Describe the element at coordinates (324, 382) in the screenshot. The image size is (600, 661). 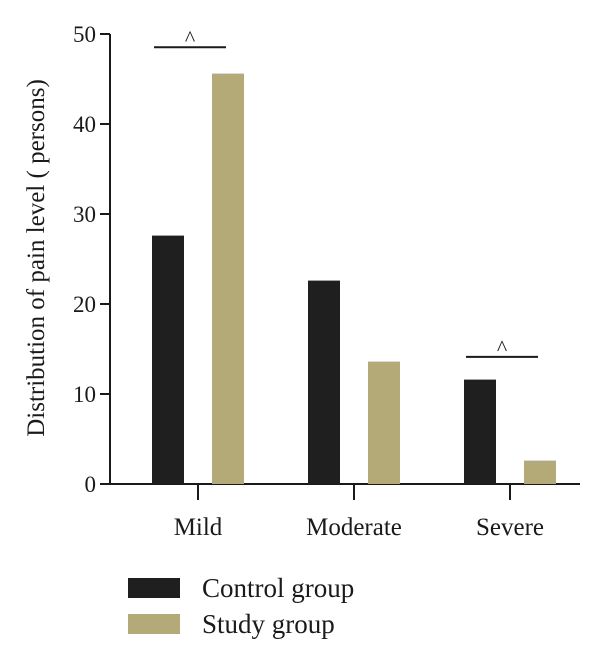
I see `bar-control-group-moderate` at that location.